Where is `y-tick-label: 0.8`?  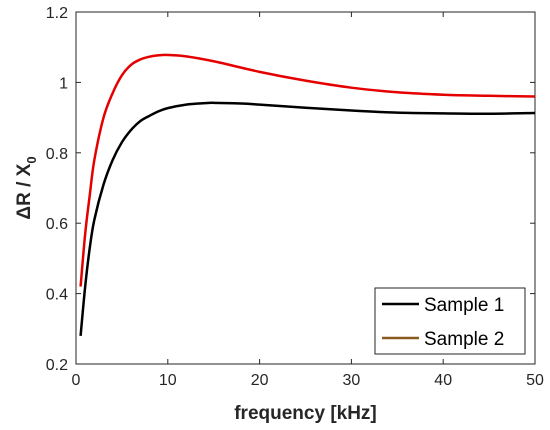
y-tick-label: 0.8 is located at coordinates (57, 154).